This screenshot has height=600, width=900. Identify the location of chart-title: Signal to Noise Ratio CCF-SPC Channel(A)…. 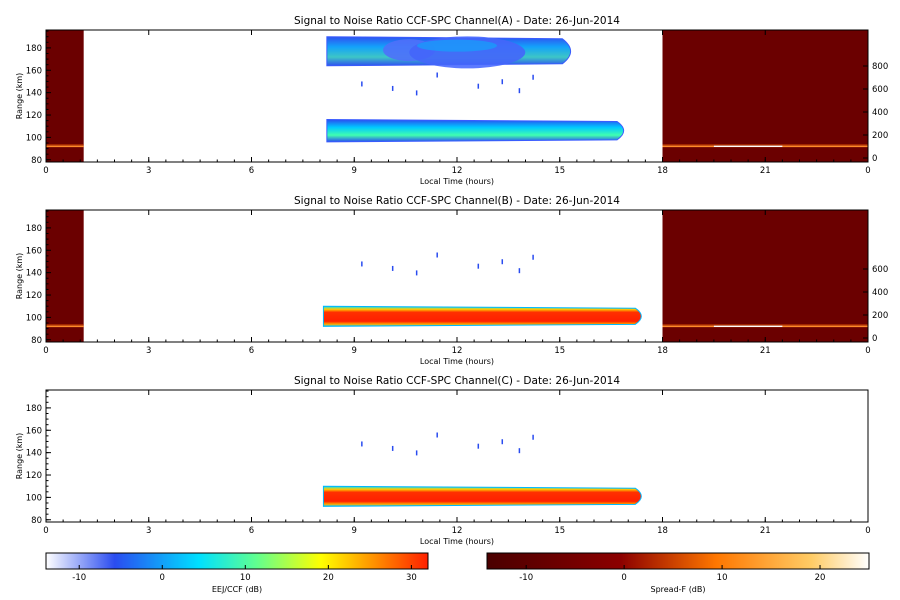
(457, 21).